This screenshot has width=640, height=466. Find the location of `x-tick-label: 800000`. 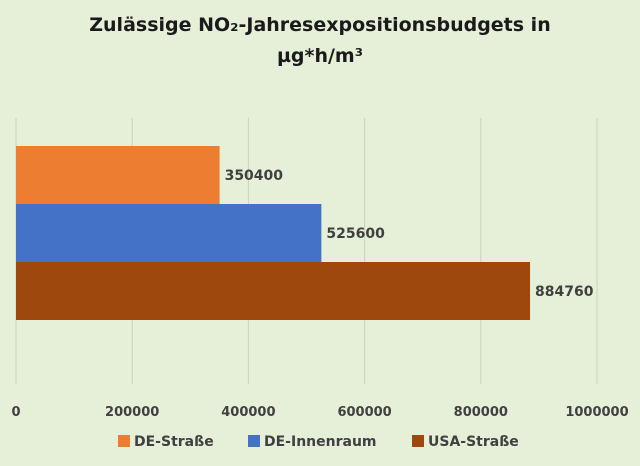

x-tick-label: 800000 is located at coordinates (481, 412).